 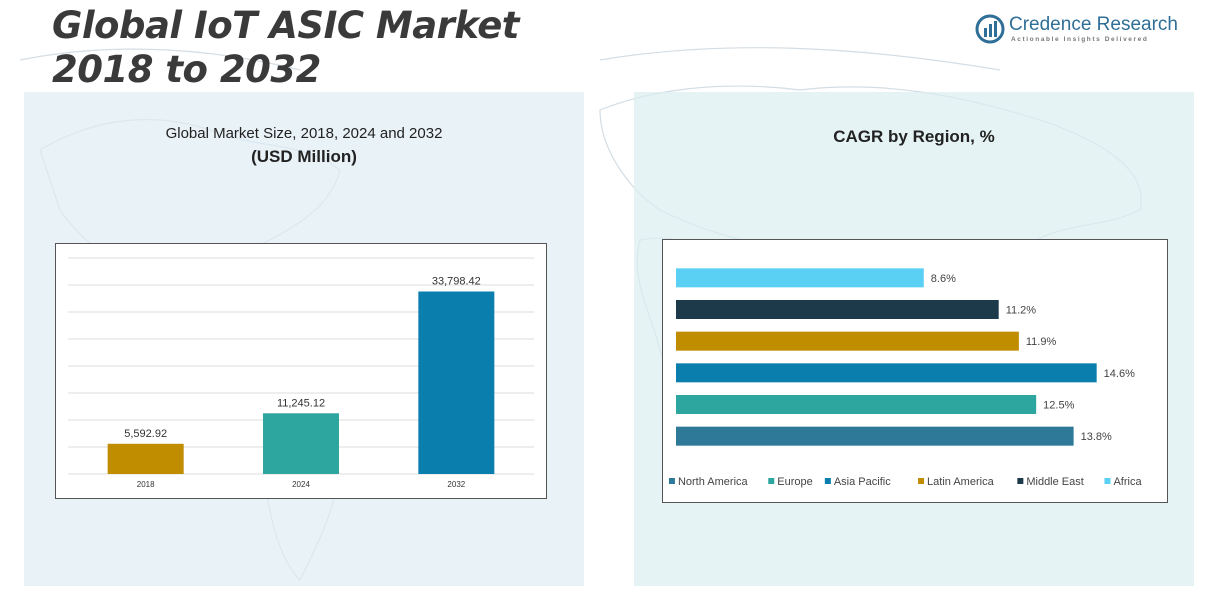 What do you see at coordinates (304, 156) in the screenshot?
I see `market-size-unit: (USD Million)` at bounding box center [304, 156].